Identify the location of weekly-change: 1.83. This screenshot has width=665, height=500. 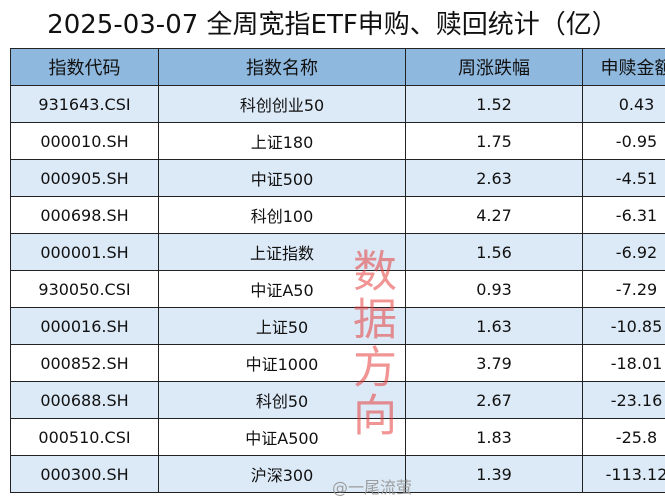
(494, 437).